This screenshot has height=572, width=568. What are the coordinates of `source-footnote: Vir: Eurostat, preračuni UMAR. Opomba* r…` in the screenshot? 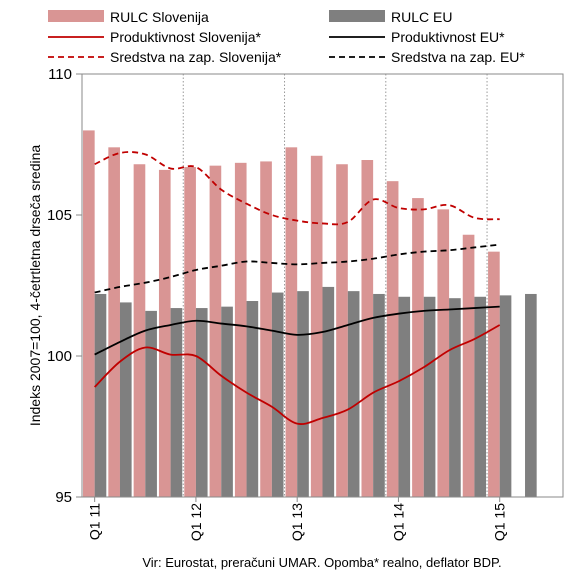 It's located at (321, 562).